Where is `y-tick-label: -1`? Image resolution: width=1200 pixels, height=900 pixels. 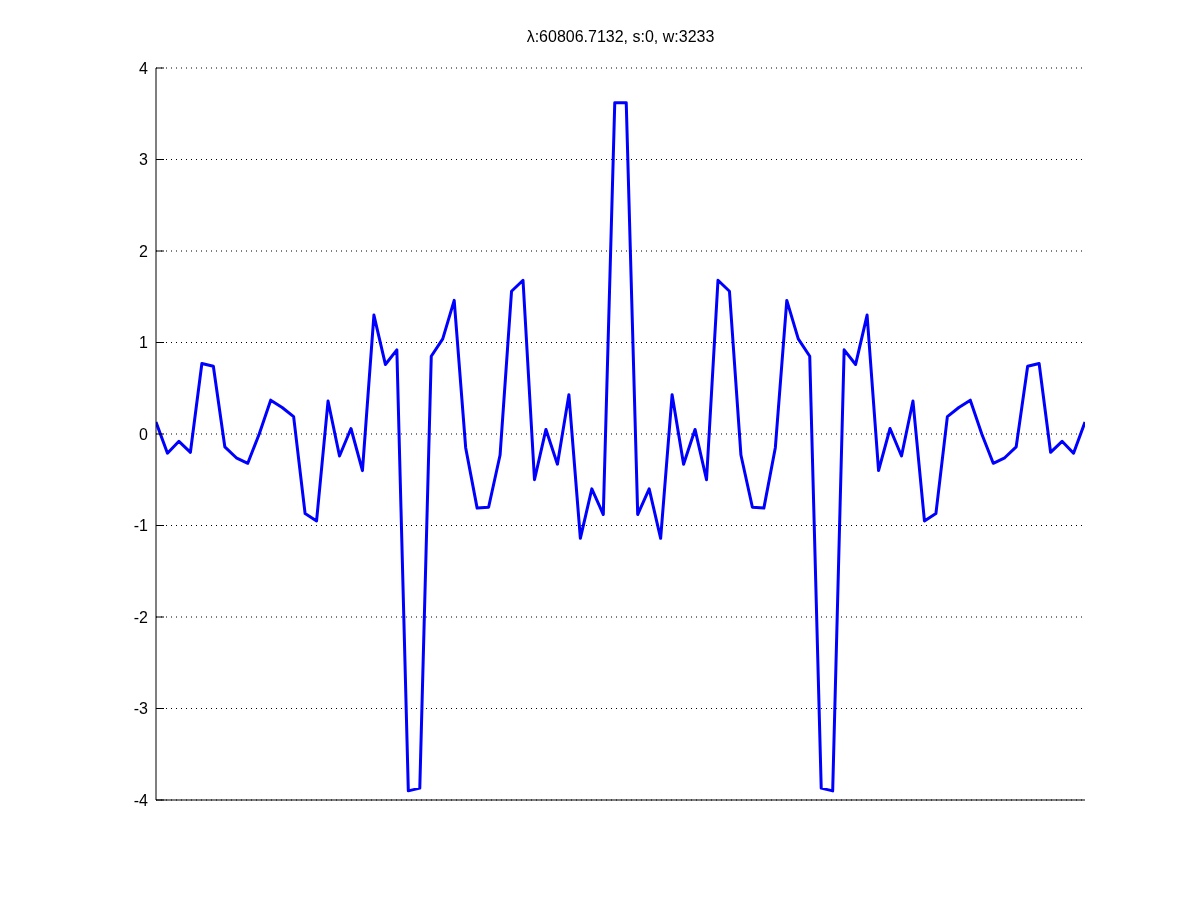
y-tick-label: -1 is located at coordinates (141, 526).